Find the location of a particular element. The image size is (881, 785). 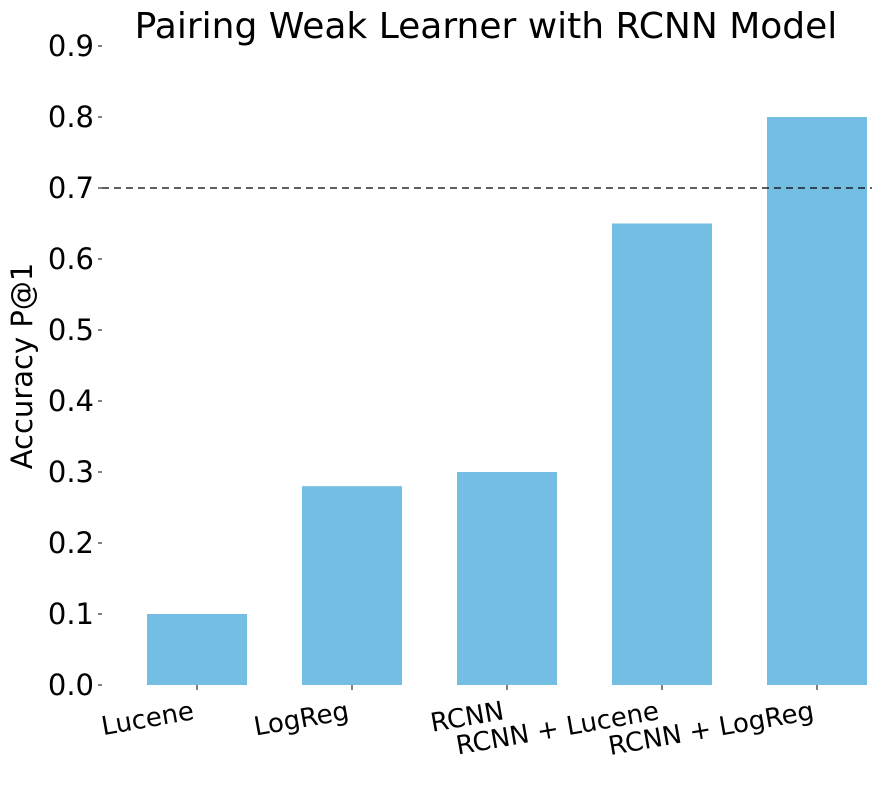

x-tick-label-0: Lucene is located at coordinates (147, 719).